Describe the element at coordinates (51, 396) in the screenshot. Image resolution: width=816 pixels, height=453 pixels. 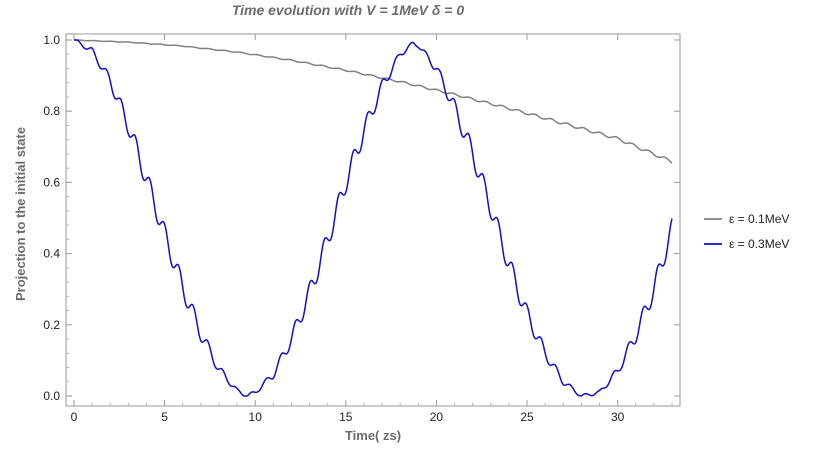
I see `y-tick-label: 0.0` at that location.